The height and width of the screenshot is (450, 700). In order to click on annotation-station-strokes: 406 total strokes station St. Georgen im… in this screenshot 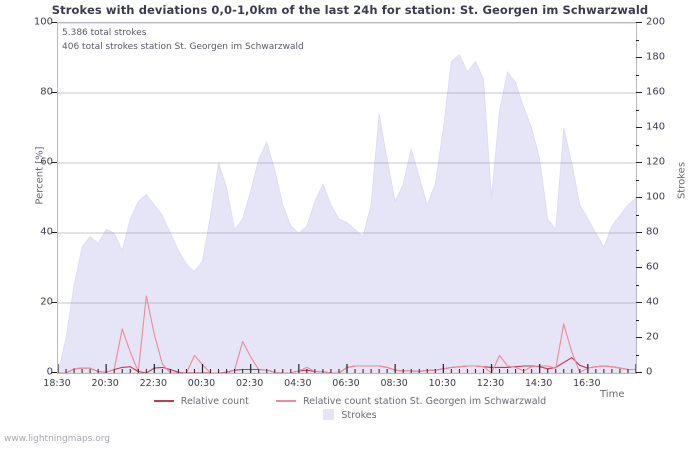, I will do `click(183, 47)`.